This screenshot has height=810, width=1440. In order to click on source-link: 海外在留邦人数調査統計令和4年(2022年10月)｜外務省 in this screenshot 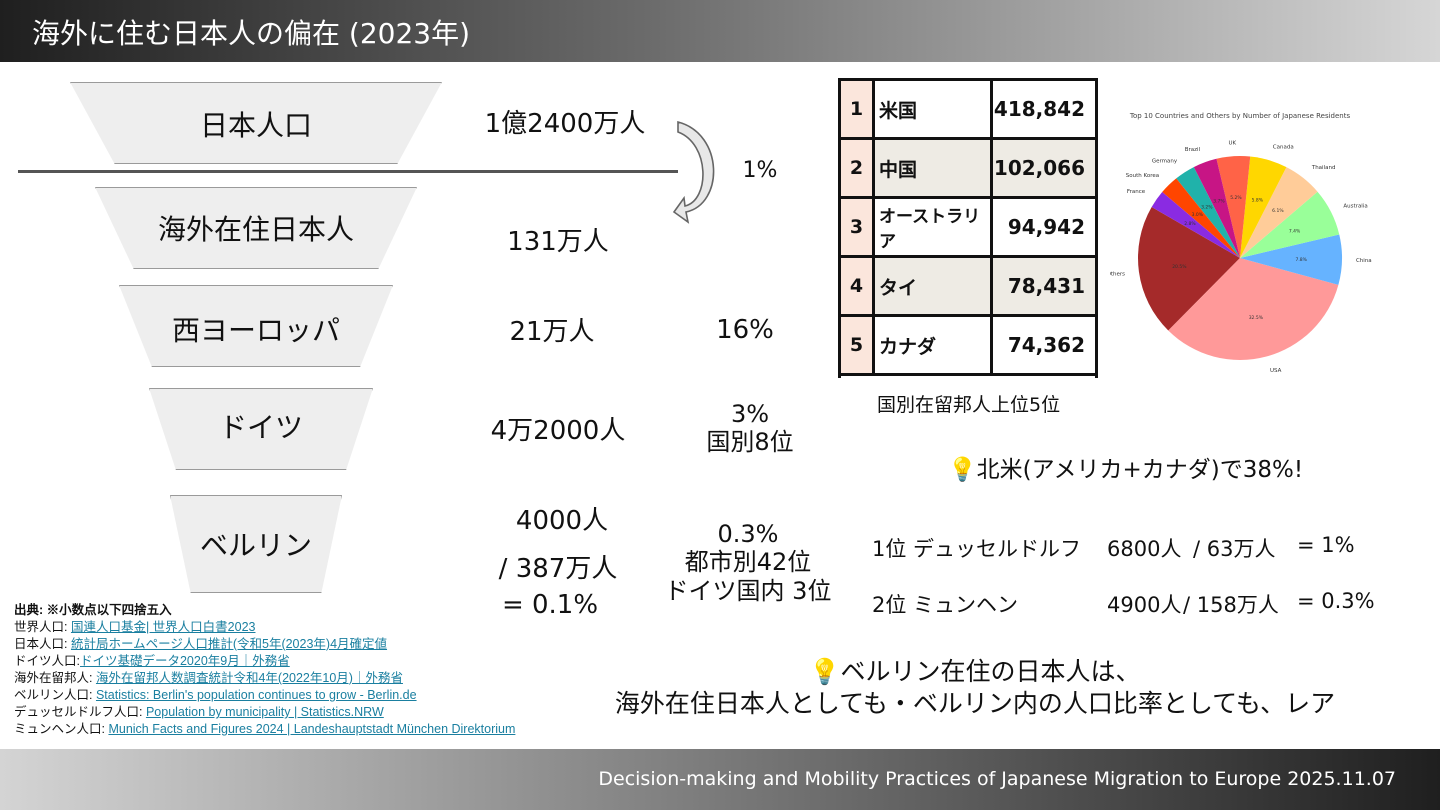, I will do `click(249, 678)`.